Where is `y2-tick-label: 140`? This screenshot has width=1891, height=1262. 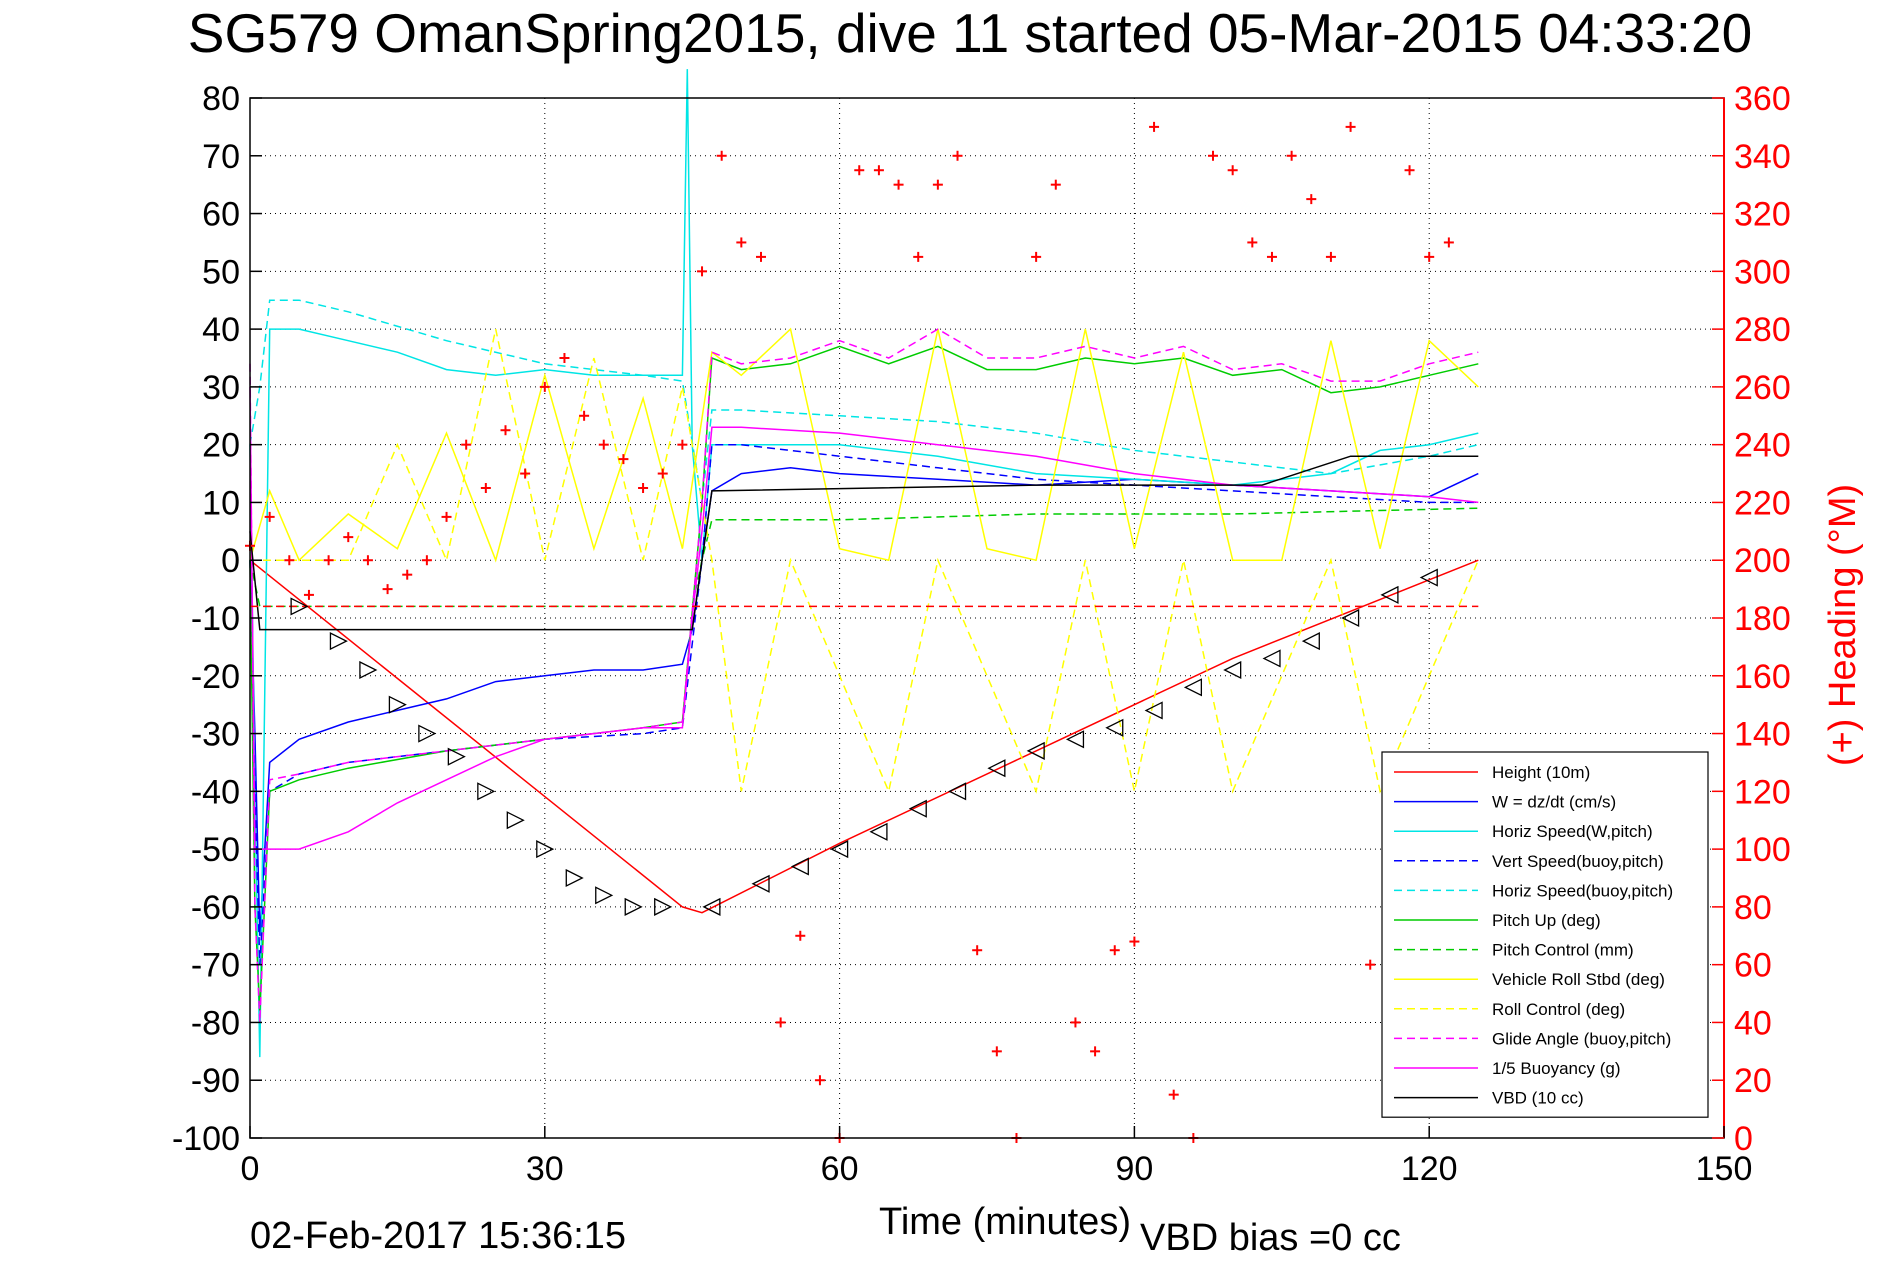
y2-tick-label: 140 is located at coordinates (1762, 735).